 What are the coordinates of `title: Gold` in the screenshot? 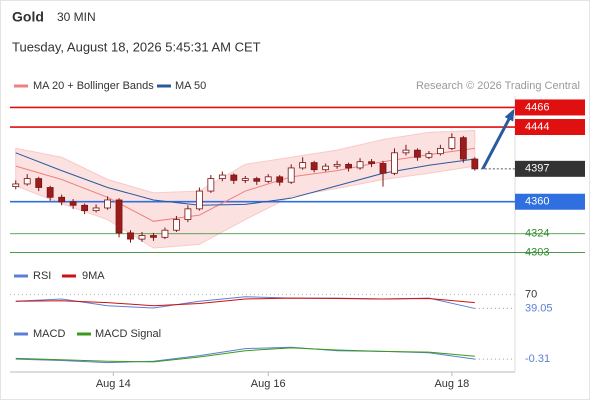 It's located at (28, 17).